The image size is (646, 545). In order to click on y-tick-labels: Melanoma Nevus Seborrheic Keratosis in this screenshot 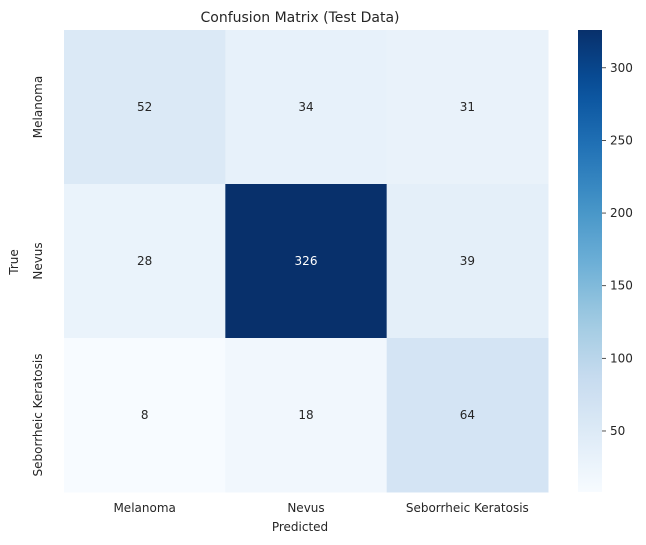, I will do `click(38, 276)`.